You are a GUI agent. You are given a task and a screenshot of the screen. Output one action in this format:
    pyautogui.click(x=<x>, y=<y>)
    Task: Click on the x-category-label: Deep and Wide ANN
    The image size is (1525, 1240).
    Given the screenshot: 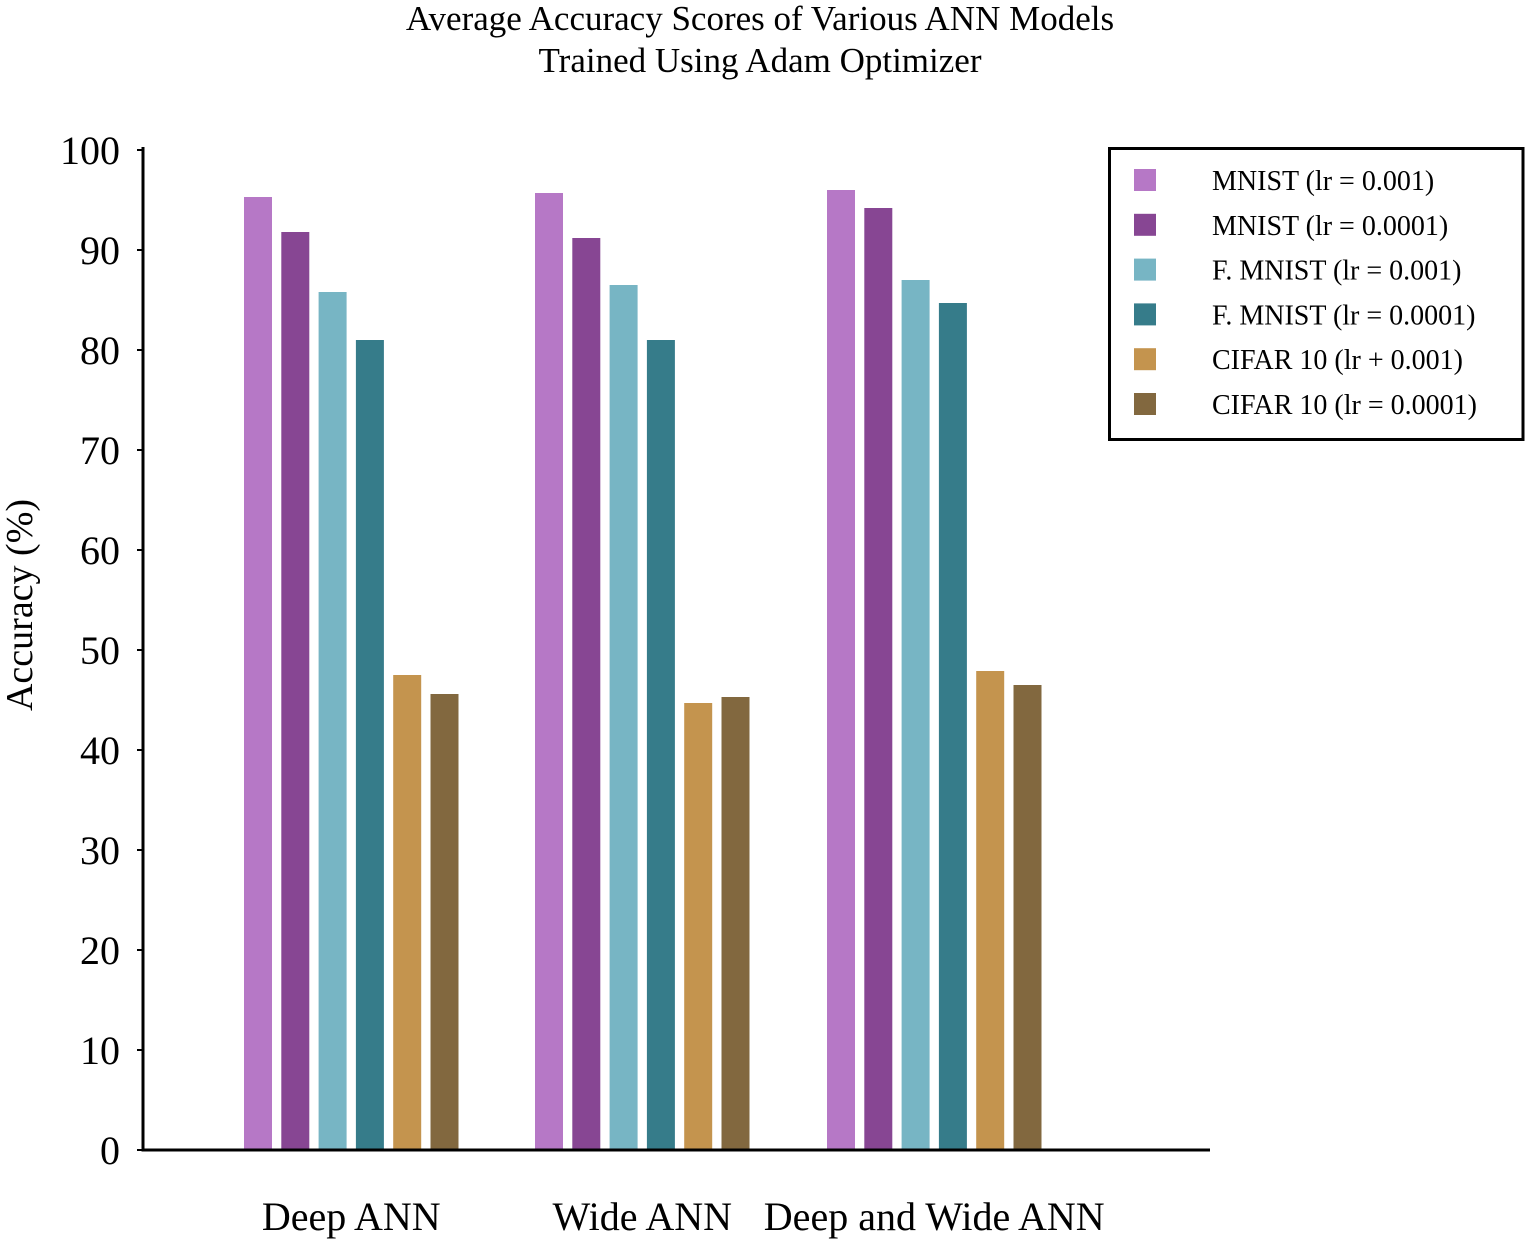 What is the action you would take?
    pyautogui.click(x=934, y=1216)
    